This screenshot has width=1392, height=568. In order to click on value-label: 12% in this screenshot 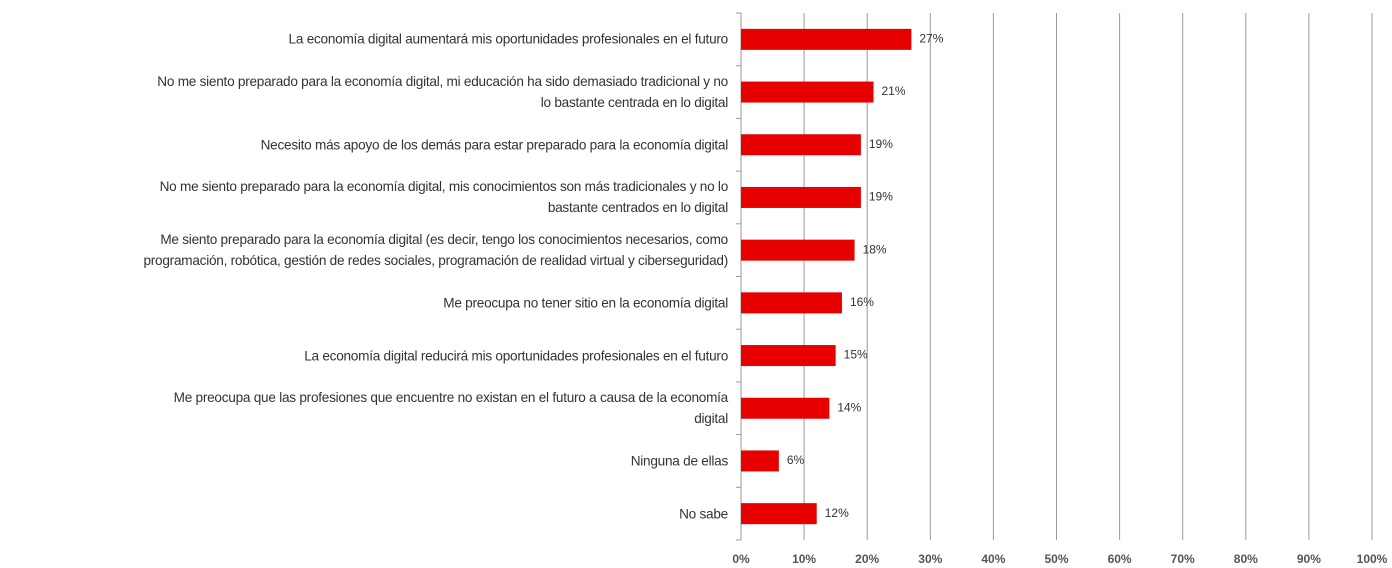, I will do `click(837, 513)`.